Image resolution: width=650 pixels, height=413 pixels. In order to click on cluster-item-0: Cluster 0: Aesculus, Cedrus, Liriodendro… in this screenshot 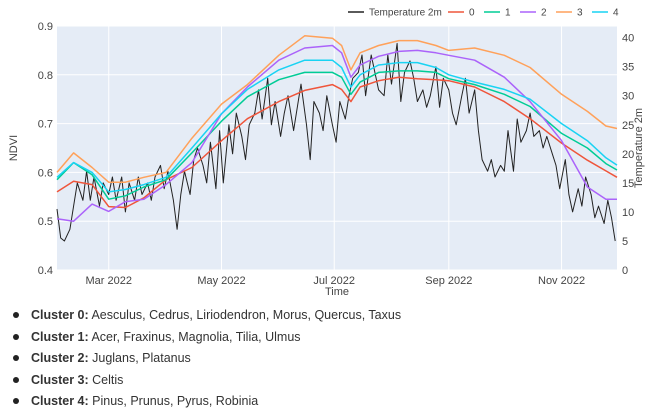, I will do `click(325, 316)`.